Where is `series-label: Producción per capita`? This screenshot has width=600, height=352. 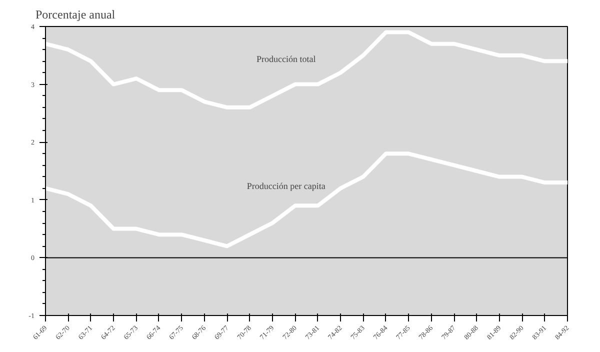 series-label: Producción per capita is located at coordinates (286, 186).